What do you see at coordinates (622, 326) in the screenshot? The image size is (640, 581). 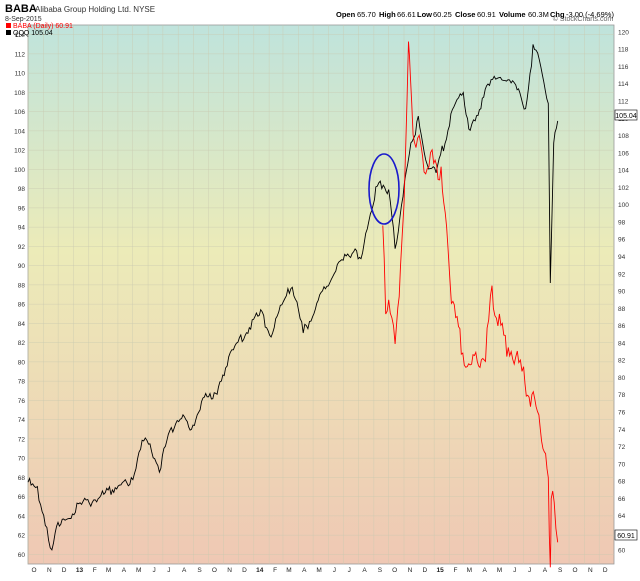 I see `right-tick-label: 86` at bounding box center [622, 326].